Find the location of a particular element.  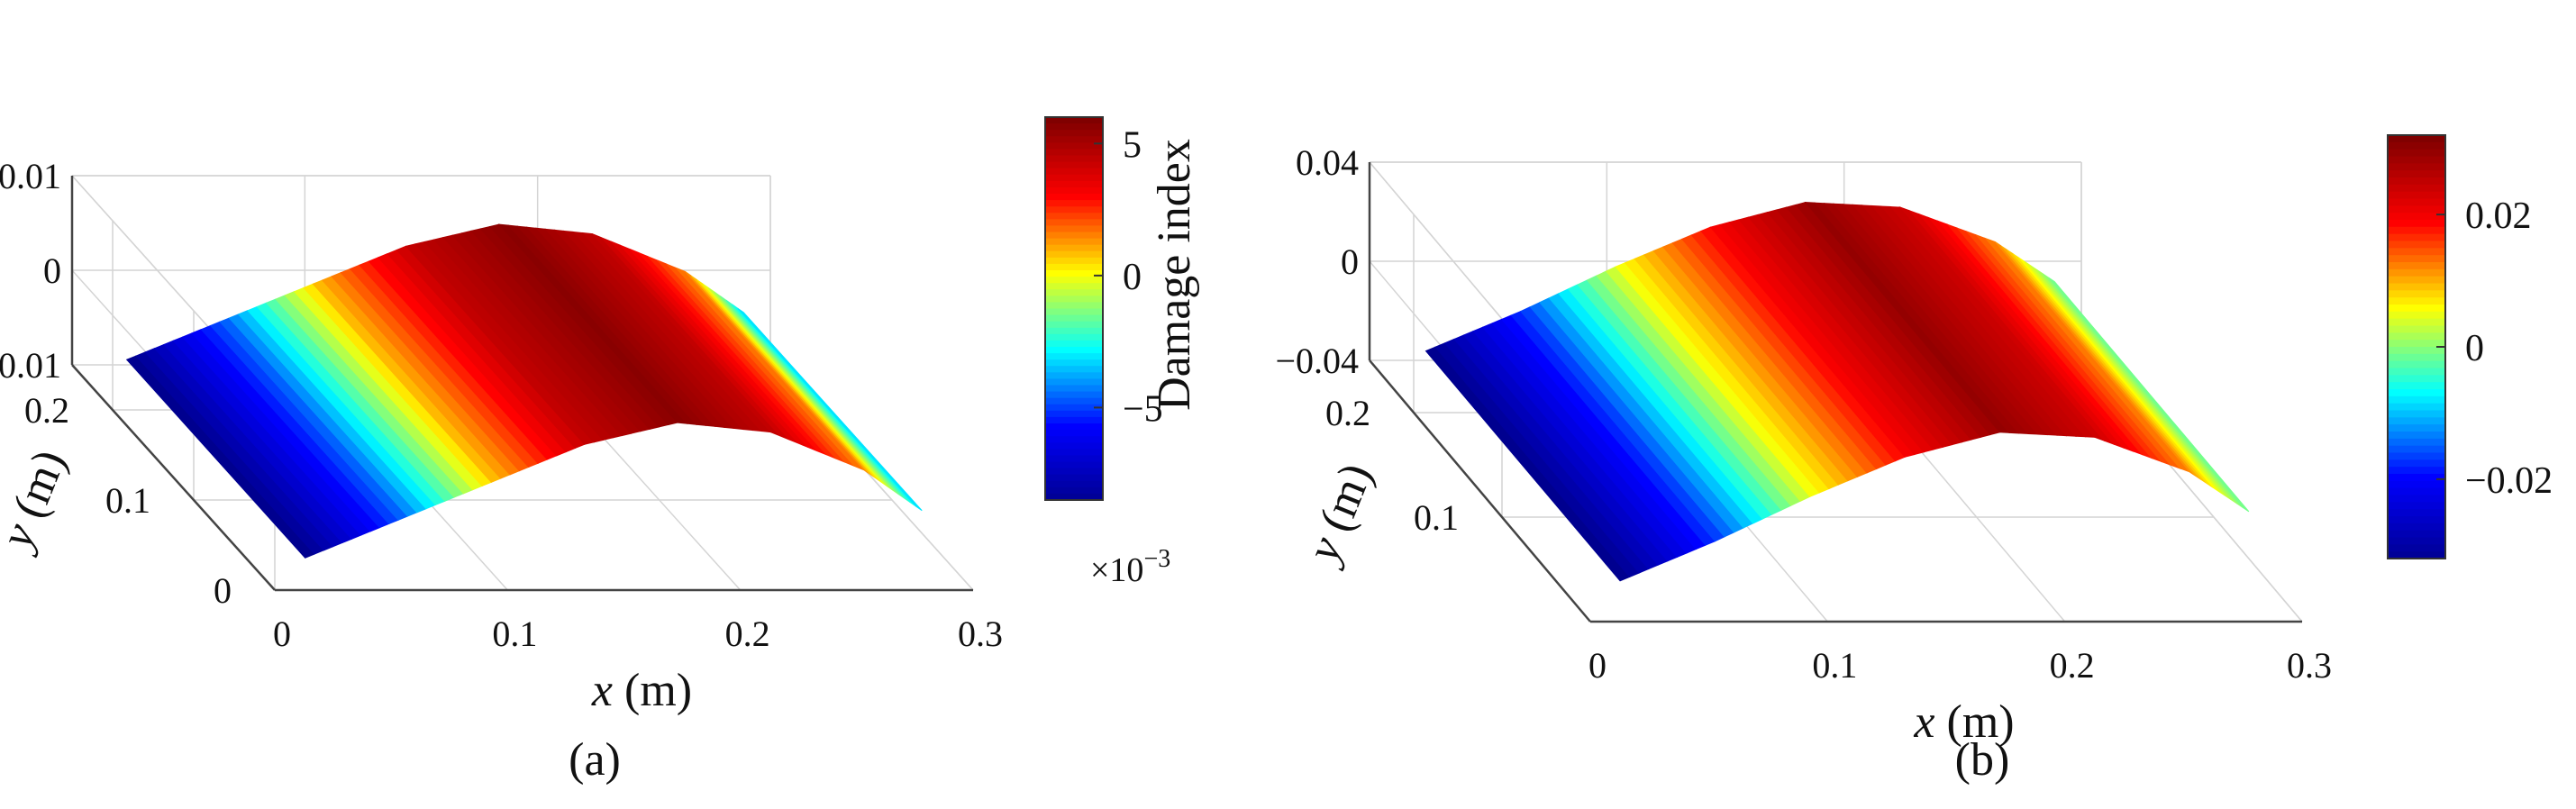

y-axis-label: y (m) is located at coordinates (1339, 515).